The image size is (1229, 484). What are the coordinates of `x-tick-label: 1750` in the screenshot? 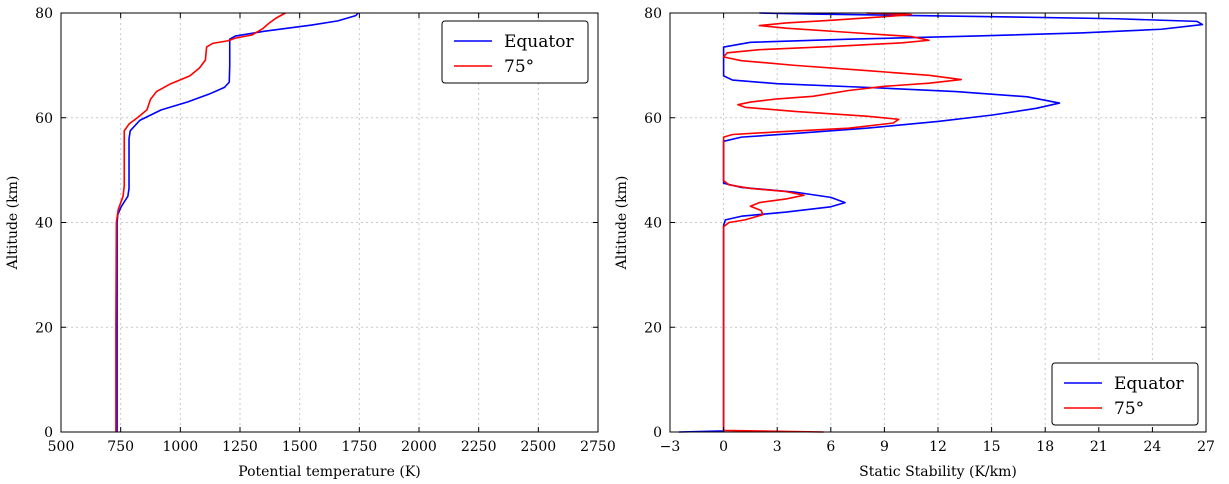 It's located at (360, 447).